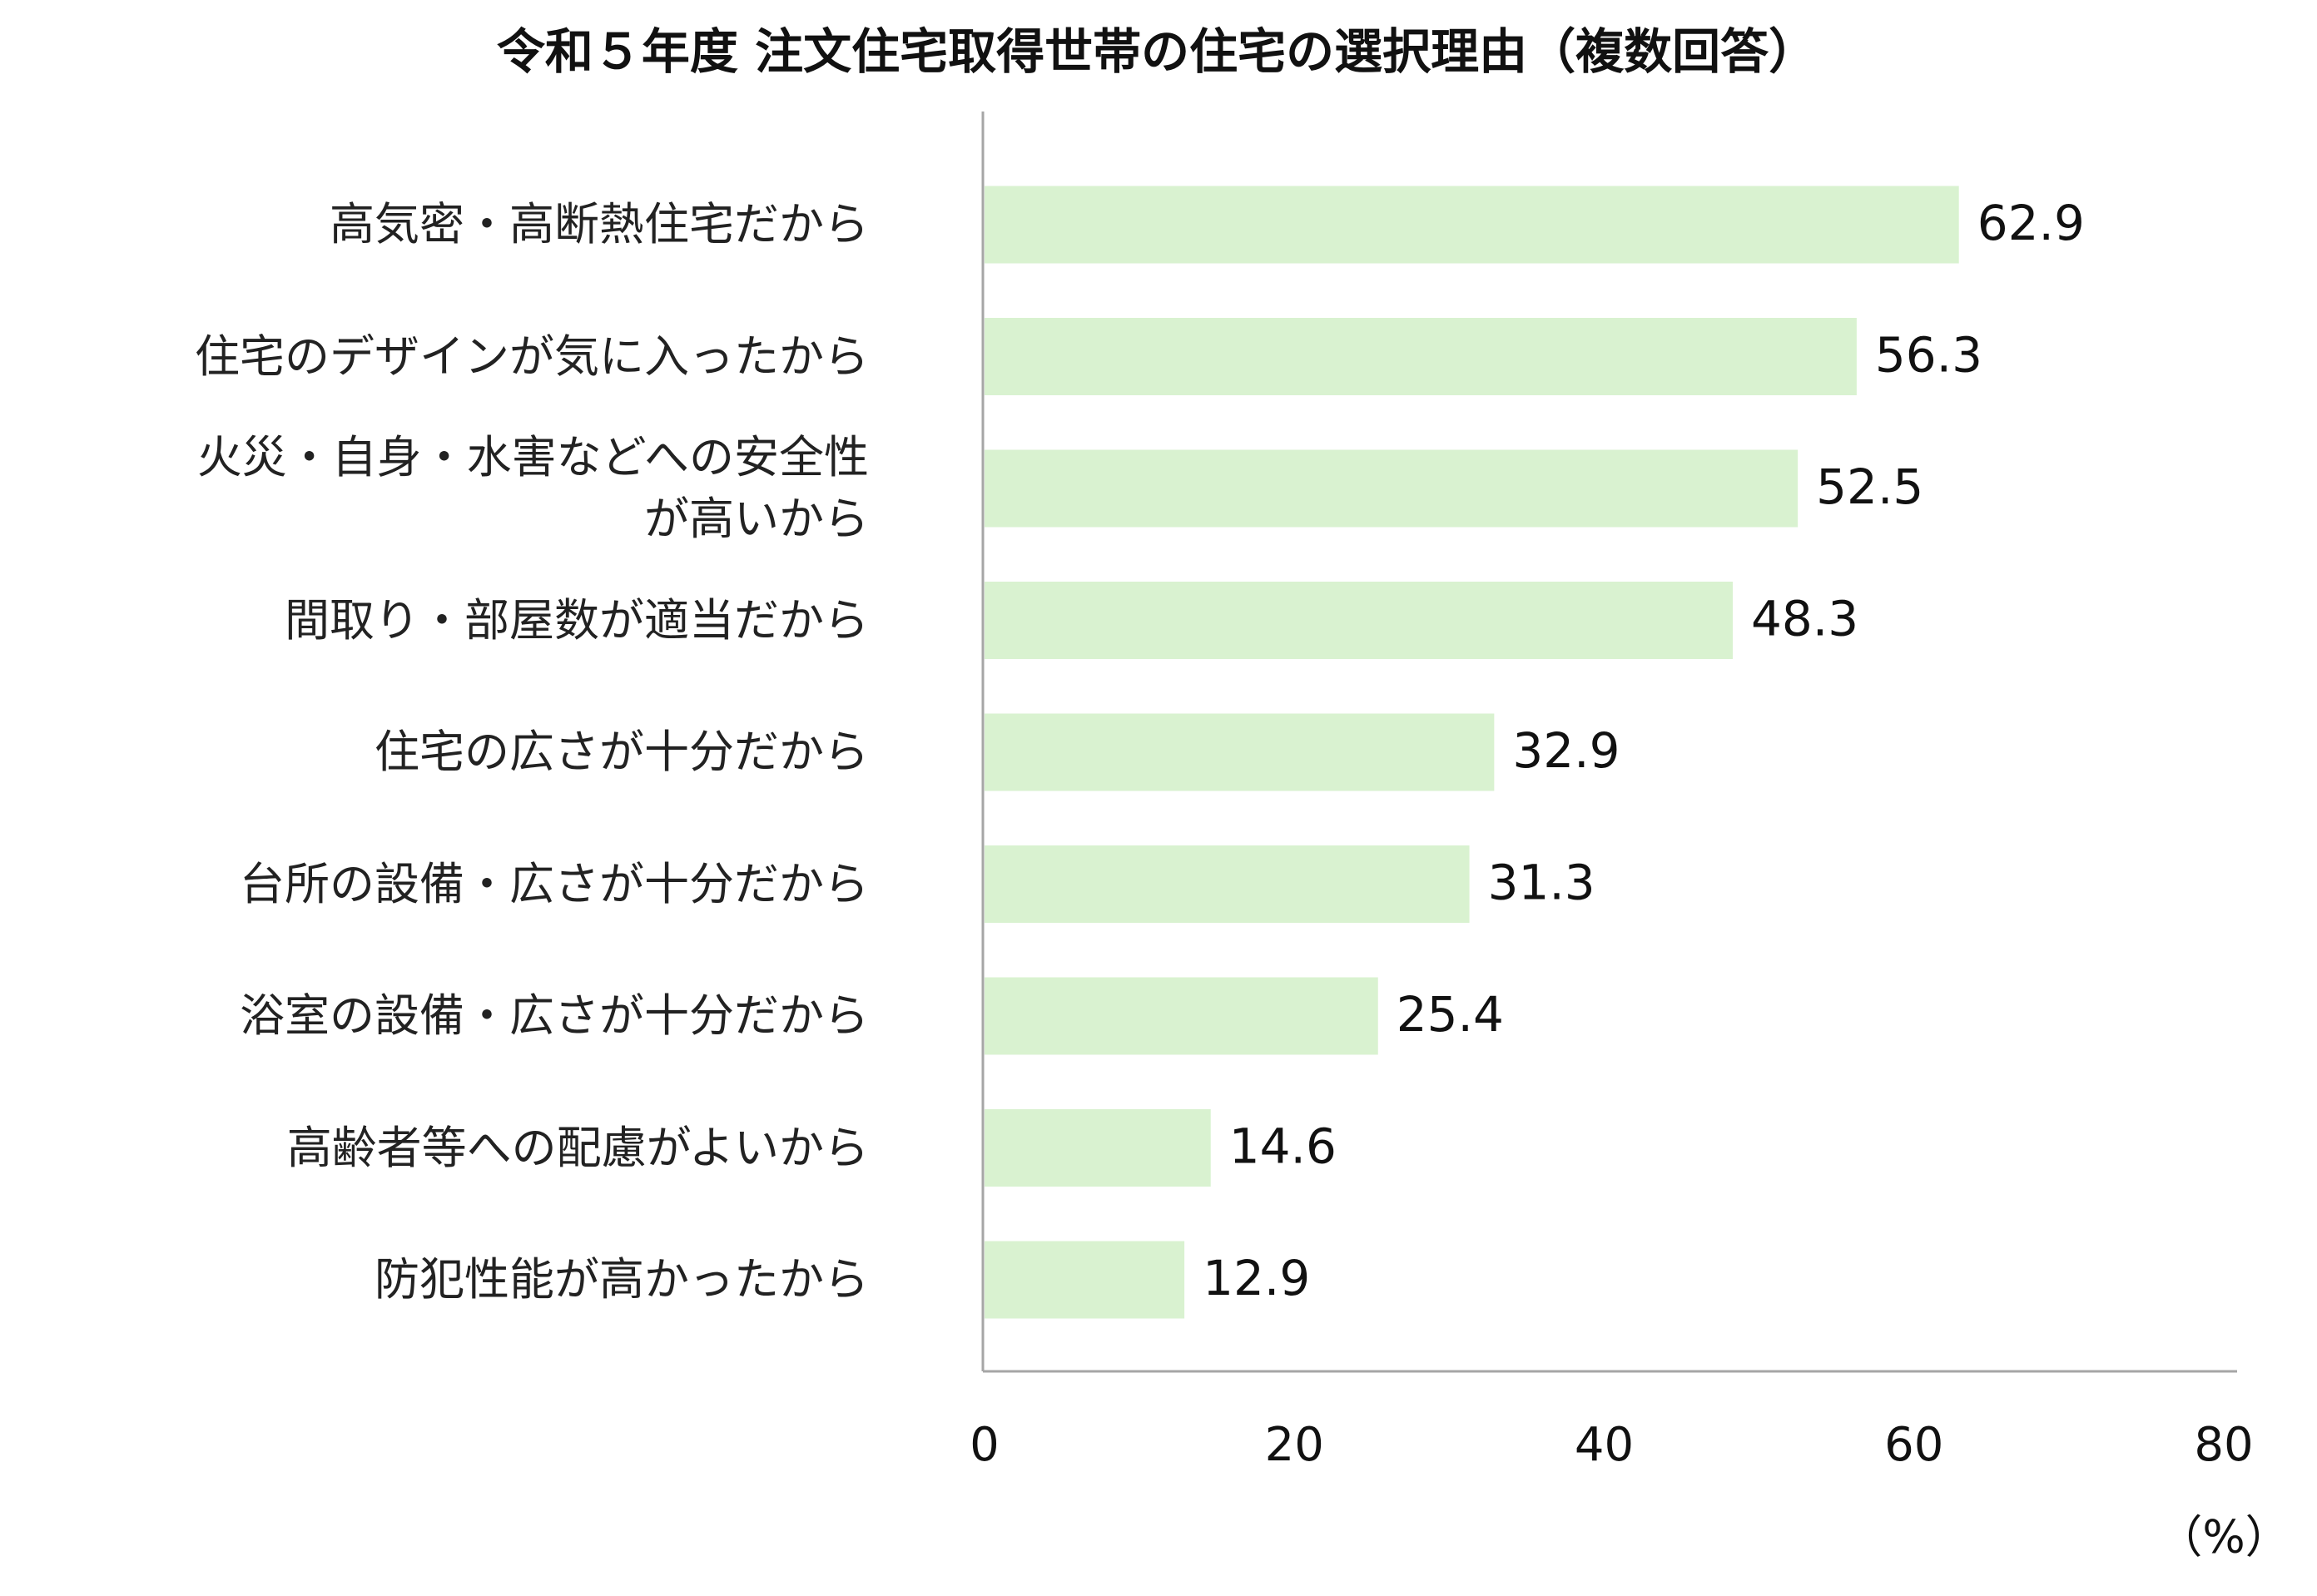 Image resolution: width=2317 pixels, height=1596 pixels. What do you see at coordinates (554, 883) in the screenshot?
I see `category-label: 台所の設備・広さが十分だから` at bounding box center [554, 883].